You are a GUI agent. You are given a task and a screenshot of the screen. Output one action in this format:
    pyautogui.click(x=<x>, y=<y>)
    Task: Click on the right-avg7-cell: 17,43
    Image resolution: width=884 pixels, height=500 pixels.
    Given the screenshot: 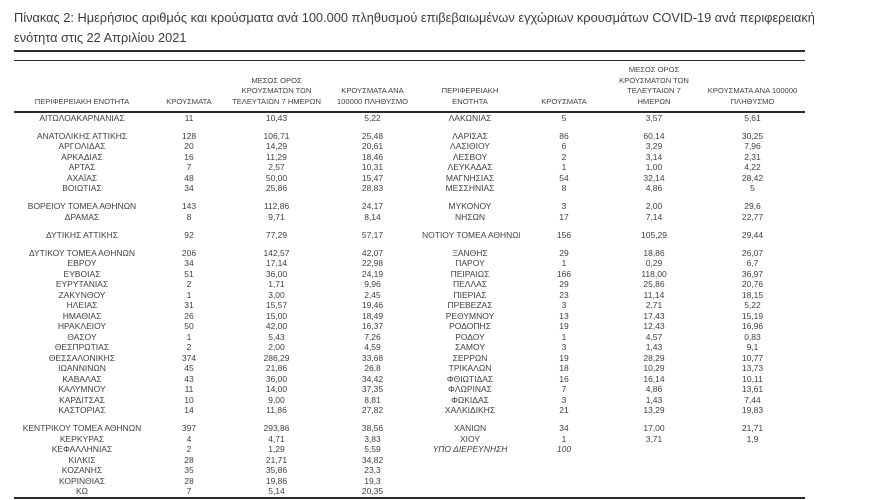 What is the action you would take?
    pyautogui.click(x=654, y=315)
    